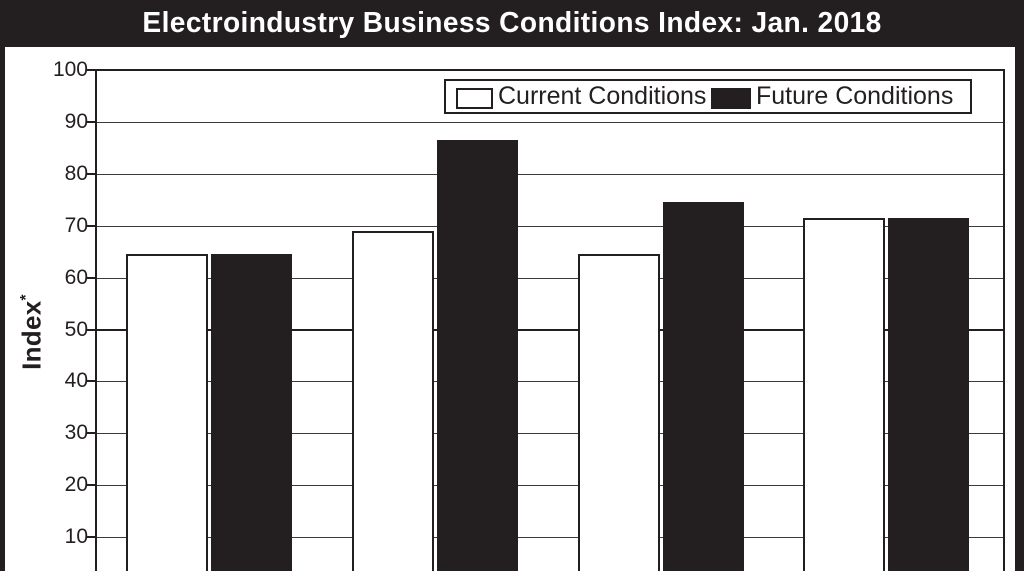  I want to click on y-tick-label-50: 50, so click(76, 329).